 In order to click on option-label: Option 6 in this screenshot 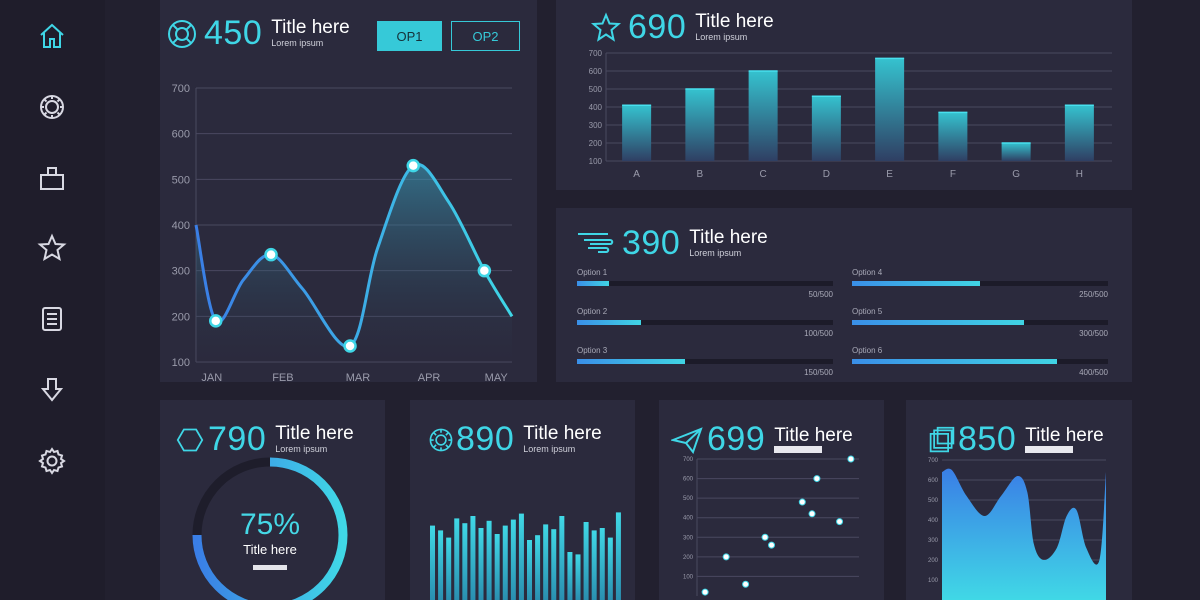, I will do `click(867, 350)`.